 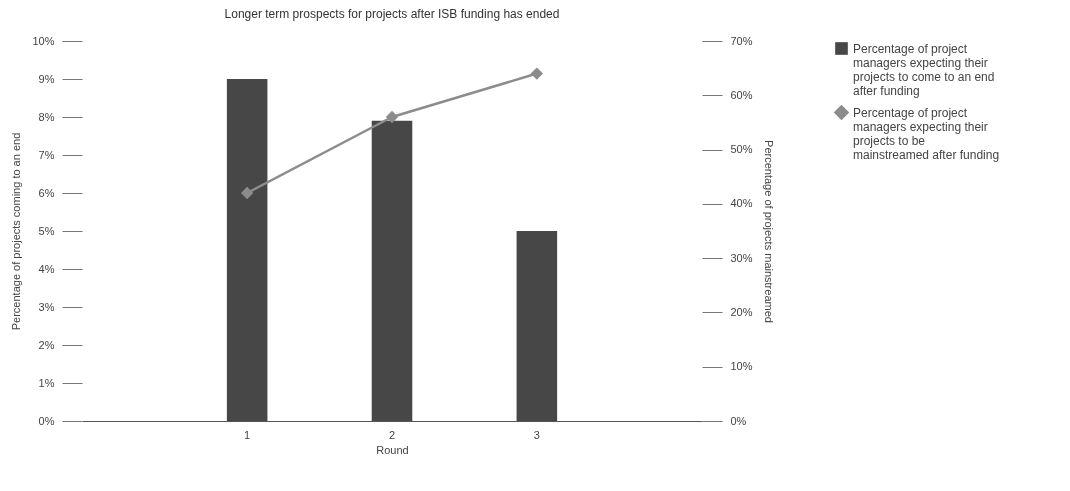 What do you see at coordinates (741, 311) in the screenshot?
I see `y2-tick-label: 20%` at bounding box center [741, 311].